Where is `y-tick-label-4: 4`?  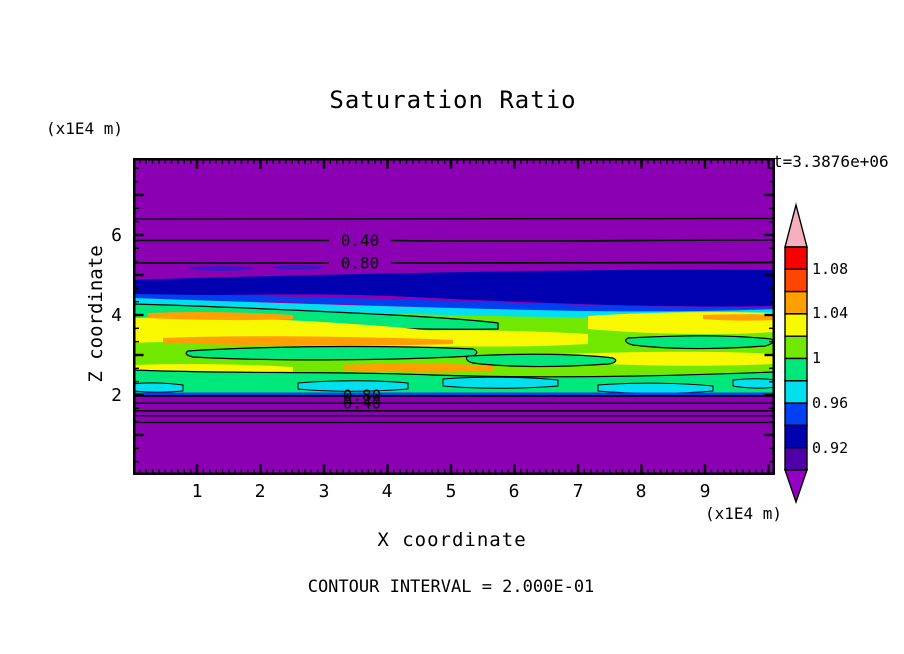 y-tick-label-4: 4 is located at coordinates (116, 315).